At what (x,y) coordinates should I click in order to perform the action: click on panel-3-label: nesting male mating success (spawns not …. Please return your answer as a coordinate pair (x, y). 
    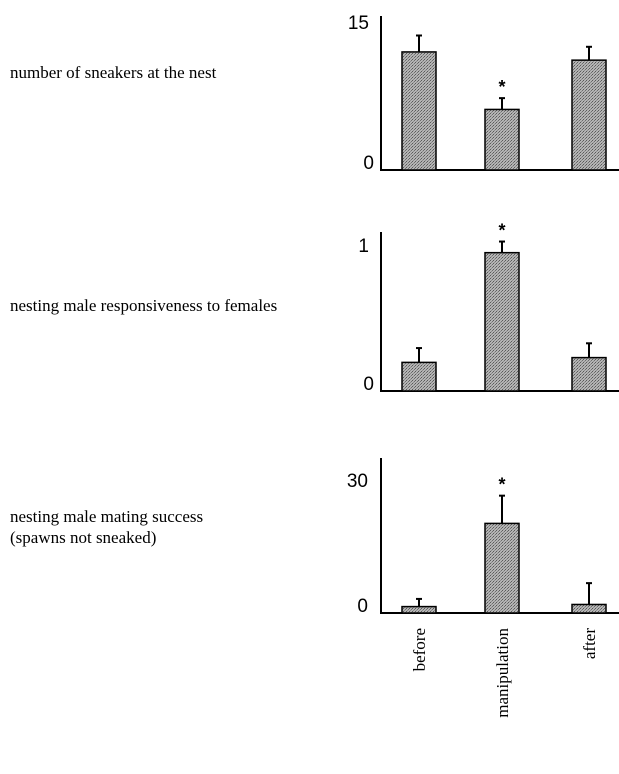
    Looking at the image, I should click on (106, 527).